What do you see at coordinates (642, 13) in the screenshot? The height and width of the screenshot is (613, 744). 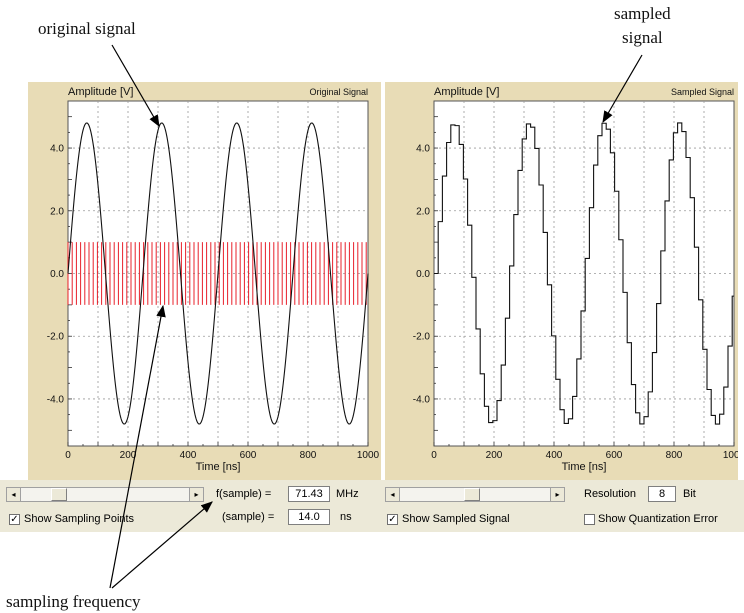 I see `annotation-sampled-signal-line1: sampled` at bounding box center [642, 13].